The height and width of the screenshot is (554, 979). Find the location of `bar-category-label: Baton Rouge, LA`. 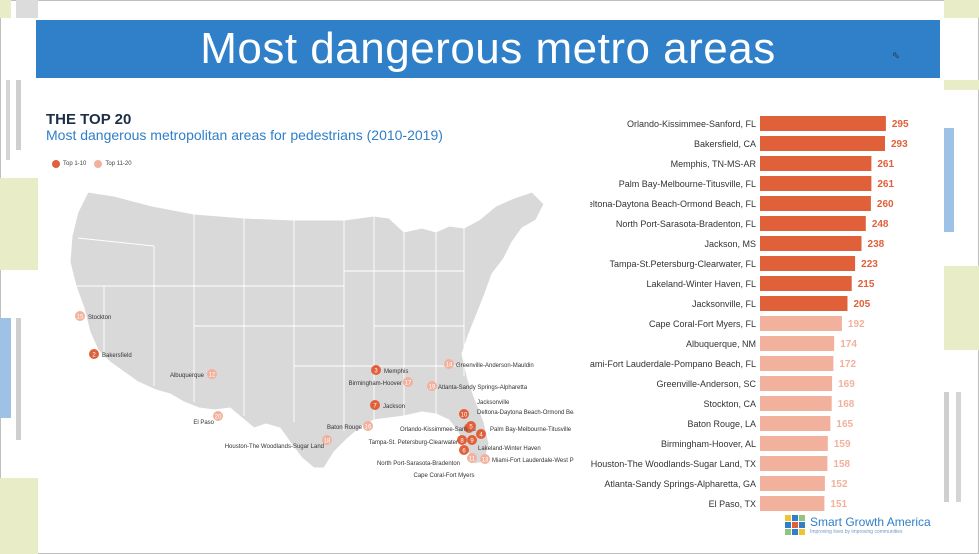

bar-category-label: Baton Rouge, LA is located at coordinates (721, 424).